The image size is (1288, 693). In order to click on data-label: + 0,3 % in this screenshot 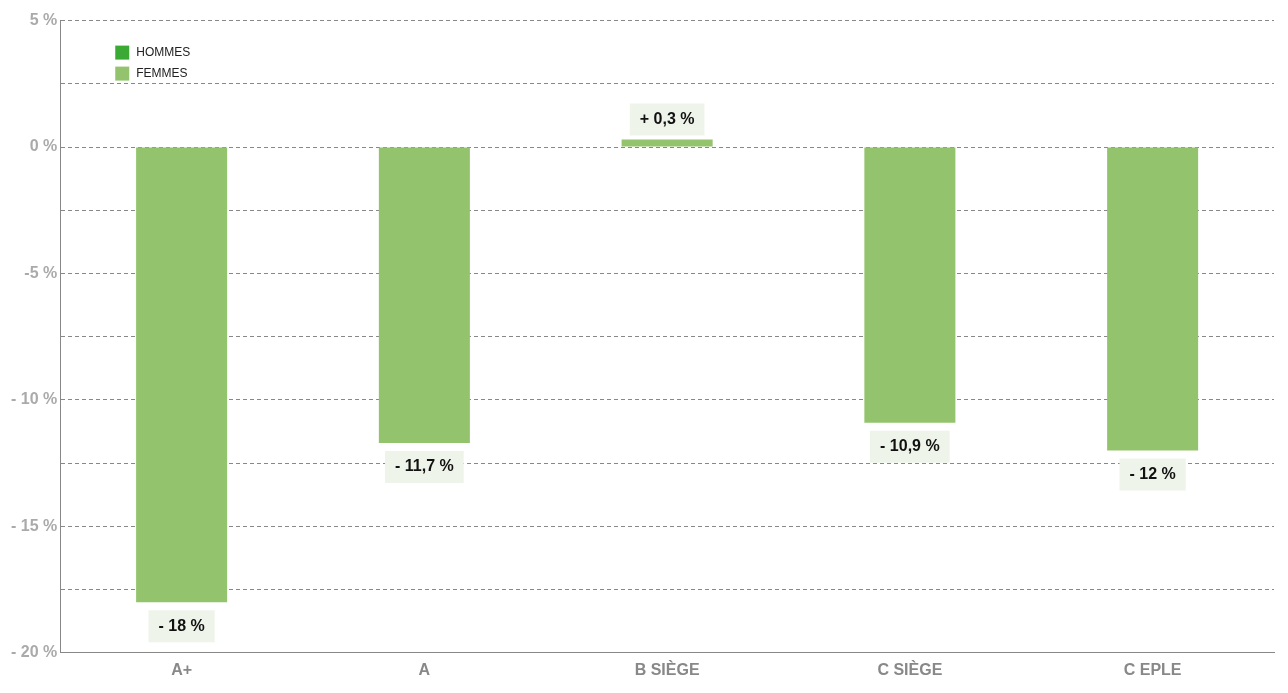, I will do `click(667, 118)`.